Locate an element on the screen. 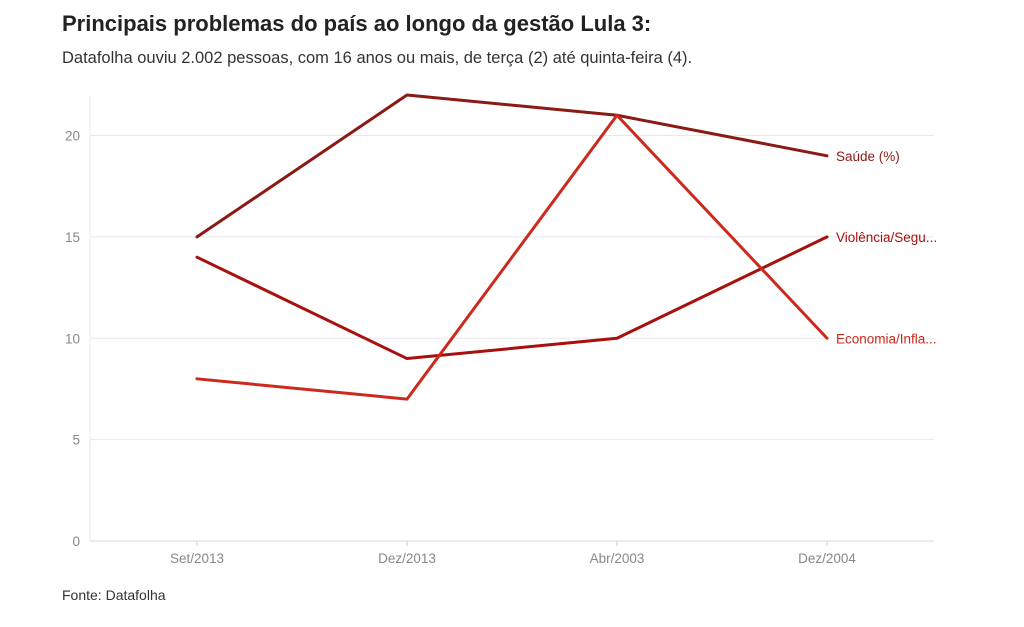  series-label: Saúde (%) is located at coordinates (868, 156).